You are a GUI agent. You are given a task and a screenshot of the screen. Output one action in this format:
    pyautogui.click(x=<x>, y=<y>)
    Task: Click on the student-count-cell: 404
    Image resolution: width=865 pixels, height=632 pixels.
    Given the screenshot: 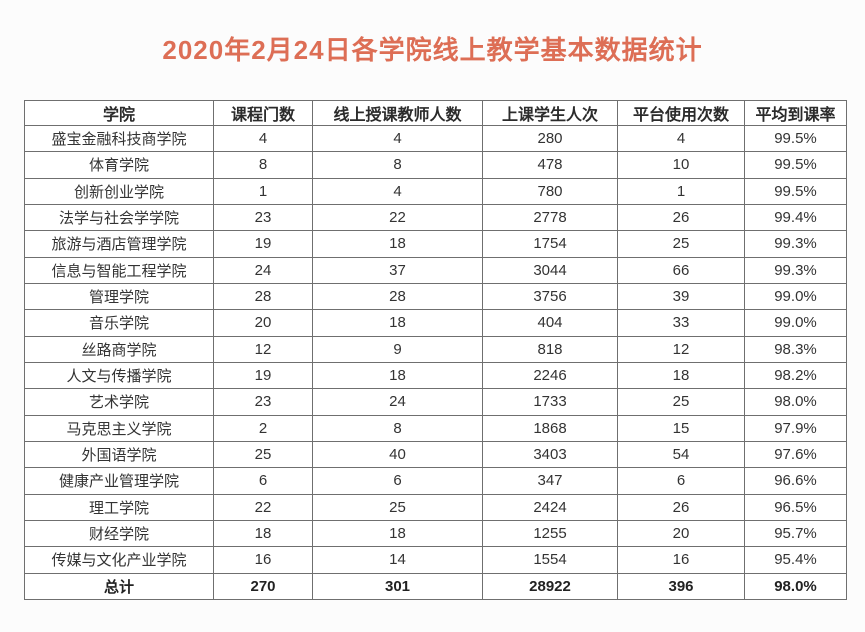 What is the action you would take?
    pyautogui.click(x=550, y=323)
    